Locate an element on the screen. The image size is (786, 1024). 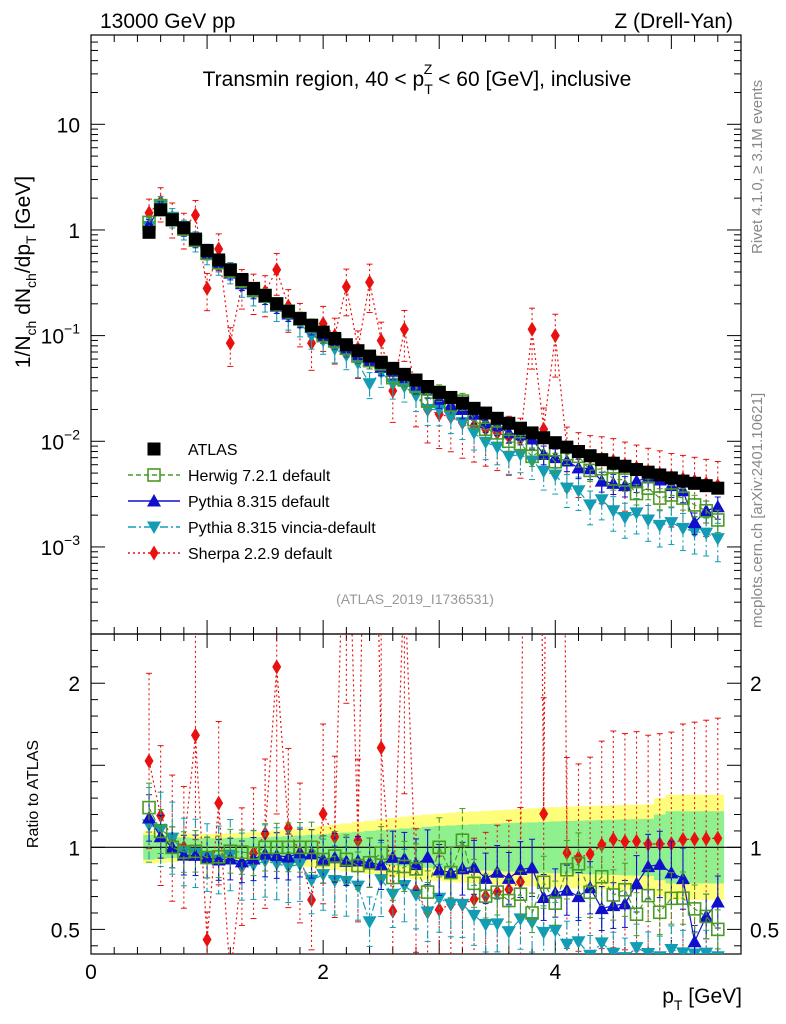
y-tick-label: 1 is located at coordinates (74, 231).